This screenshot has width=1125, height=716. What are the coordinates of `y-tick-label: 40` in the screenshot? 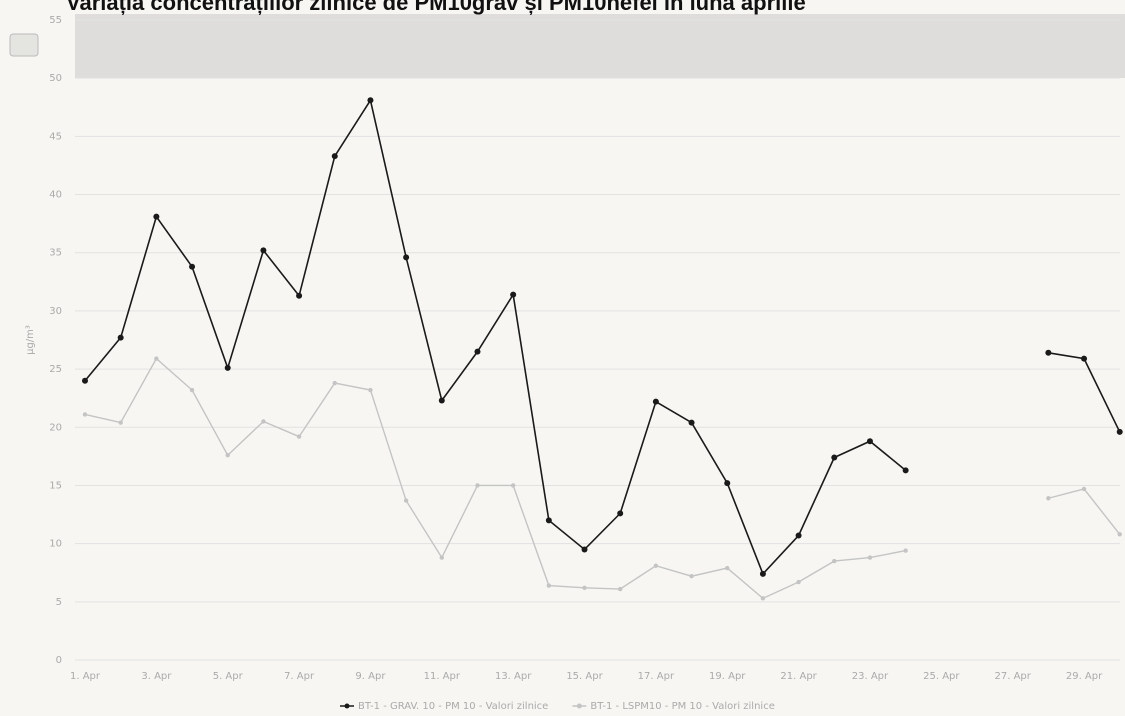 It's located at (55, 195).